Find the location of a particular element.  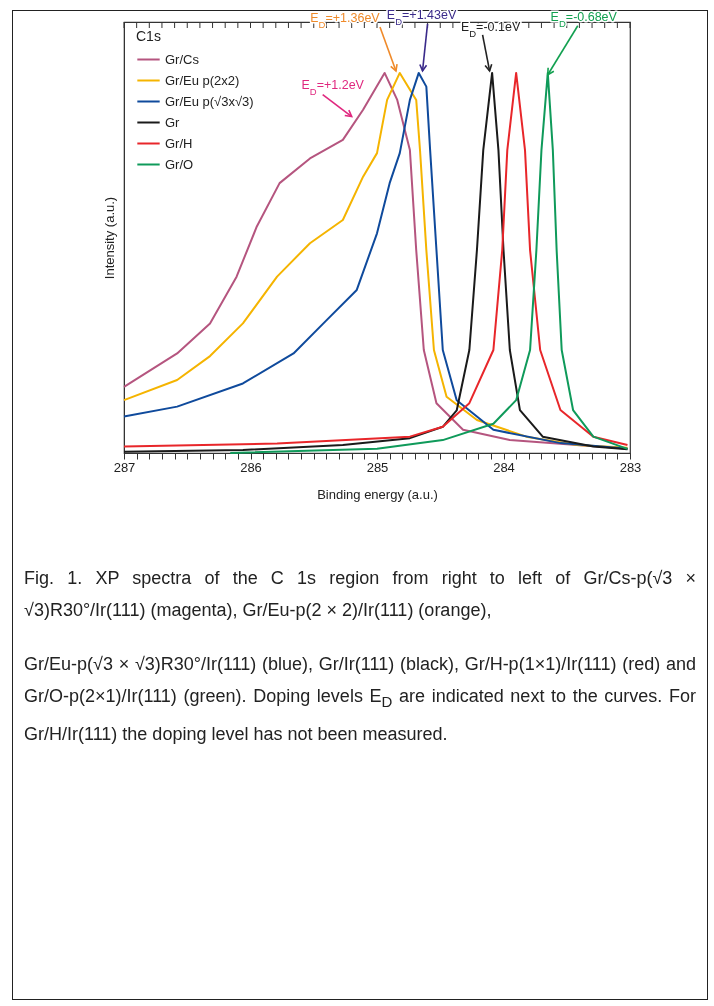

legend-label: Gr/Eu p(2x2) is located at coordinates (202, 80).